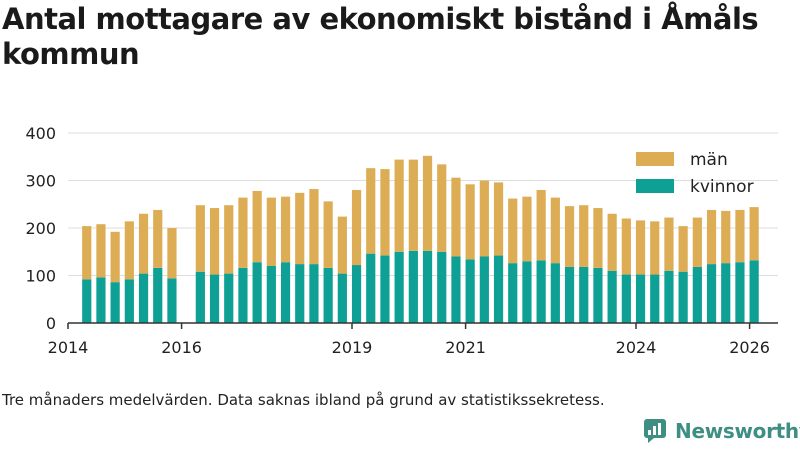 This screenshot has width=800, height=450. I want to click on brand-logo: Newsworthy, so click(721, 431).